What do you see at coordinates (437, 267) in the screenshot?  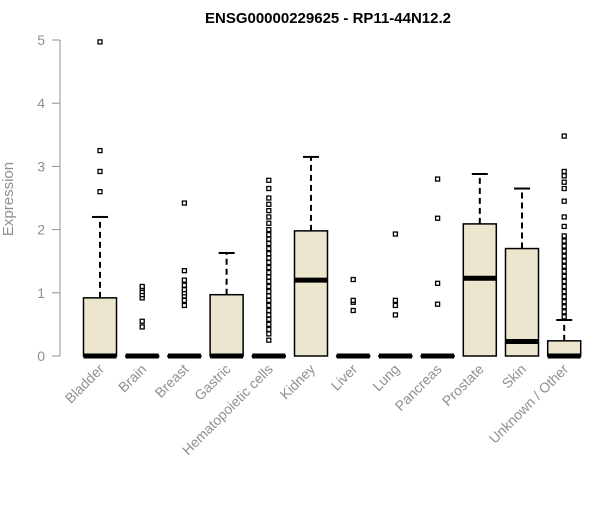 I see `box-group-pancreas` at bounding box center [437, 267].